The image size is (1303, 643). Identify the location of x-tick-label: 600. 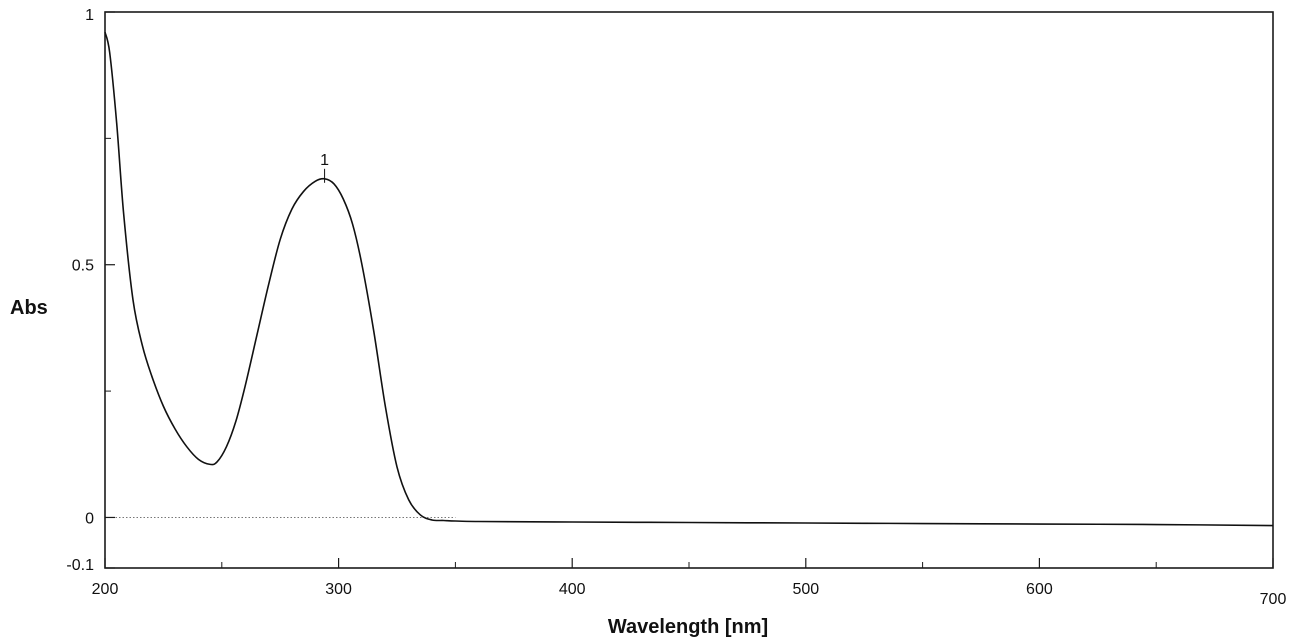
(1039, 589).